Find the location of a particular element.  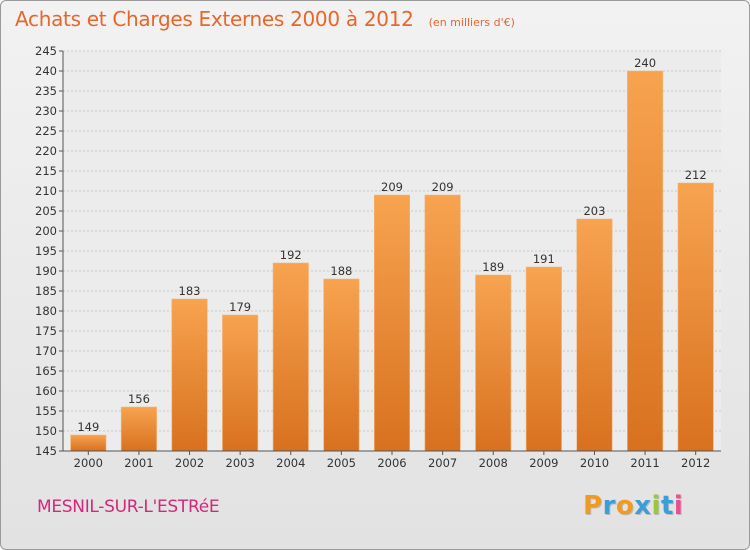

logo-letter: P is located at coordinates (593, 506).